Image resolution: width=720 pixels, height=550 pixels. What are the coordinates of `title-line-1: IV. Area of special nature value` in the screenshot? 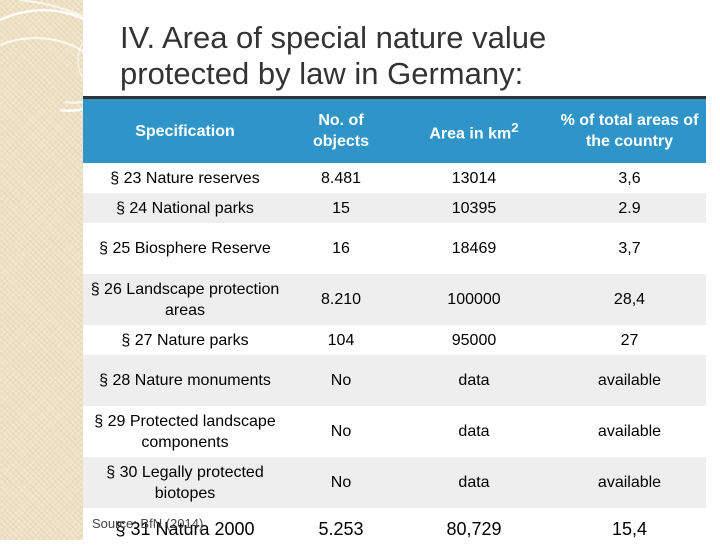 It's located at (333, 37).